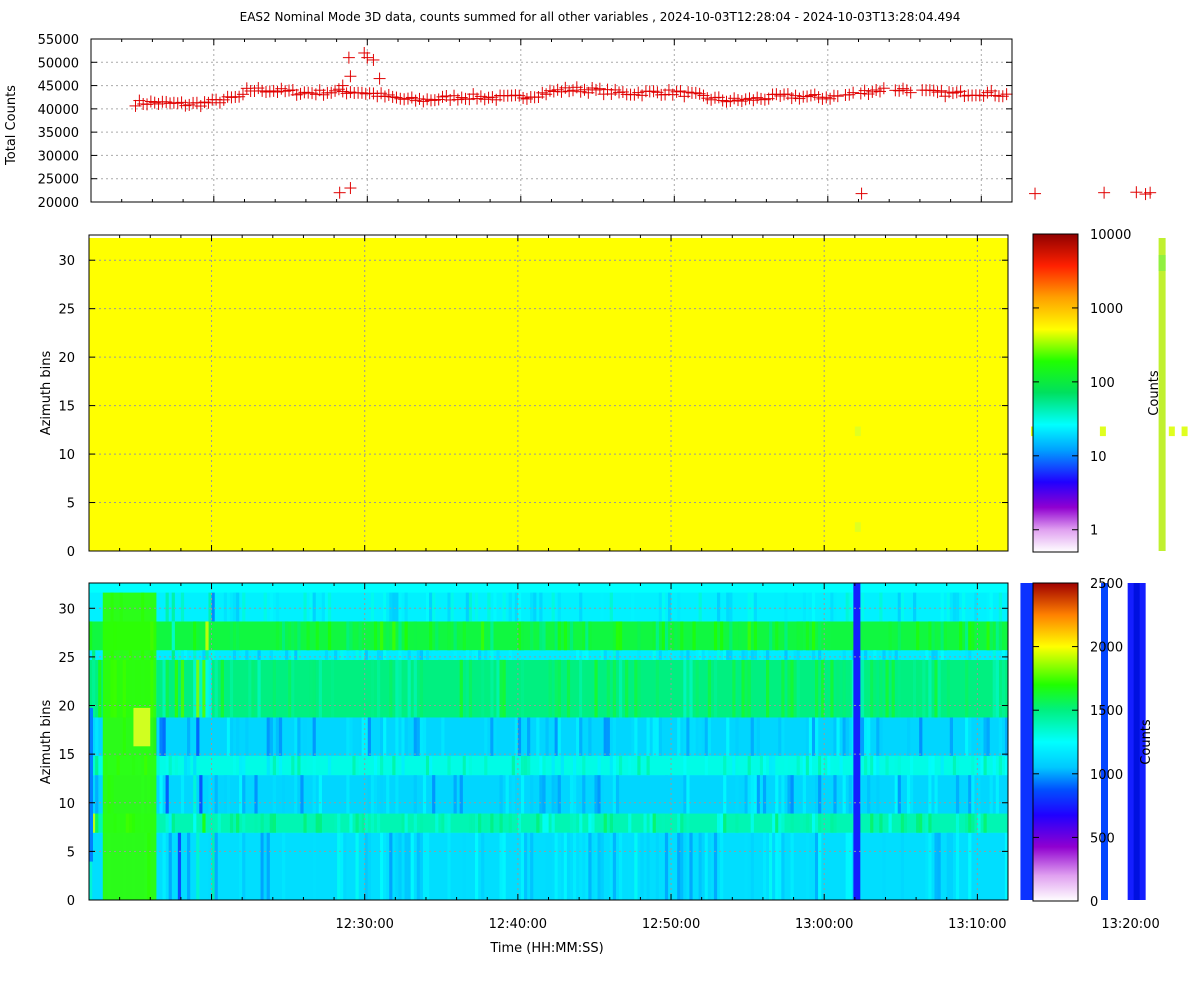  What do you see at coordinates (1098, 457) in the screenshot?
I see `colorbar-tick-label: 10` at bounding box center [1098, 457].